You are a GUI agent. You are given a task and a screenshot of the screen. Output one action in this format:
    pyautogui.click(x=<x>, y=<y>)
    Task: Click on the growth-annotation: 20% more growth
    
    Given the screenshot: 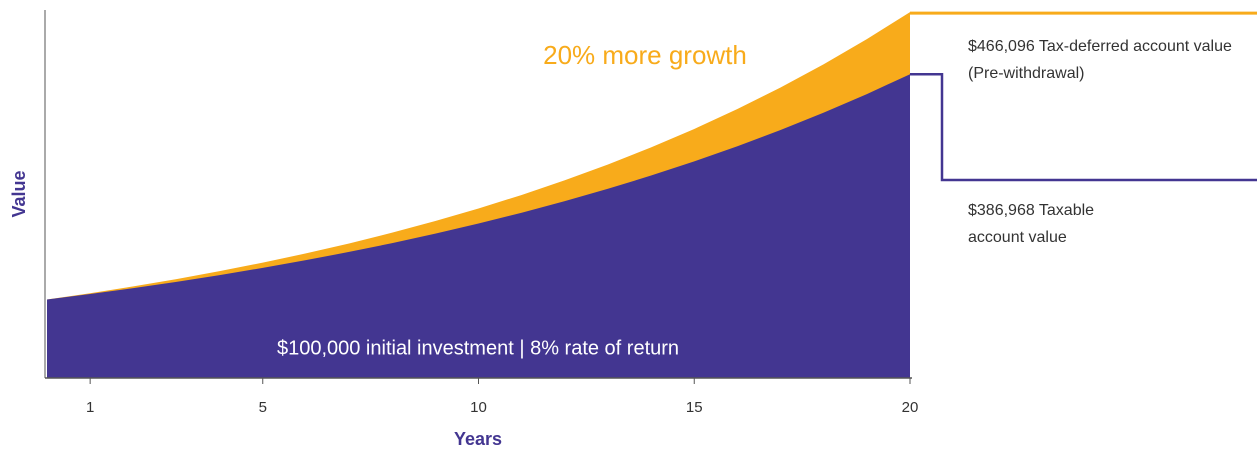 What is the action you would take?
    pyautogui.click(x=645, y=55)
    